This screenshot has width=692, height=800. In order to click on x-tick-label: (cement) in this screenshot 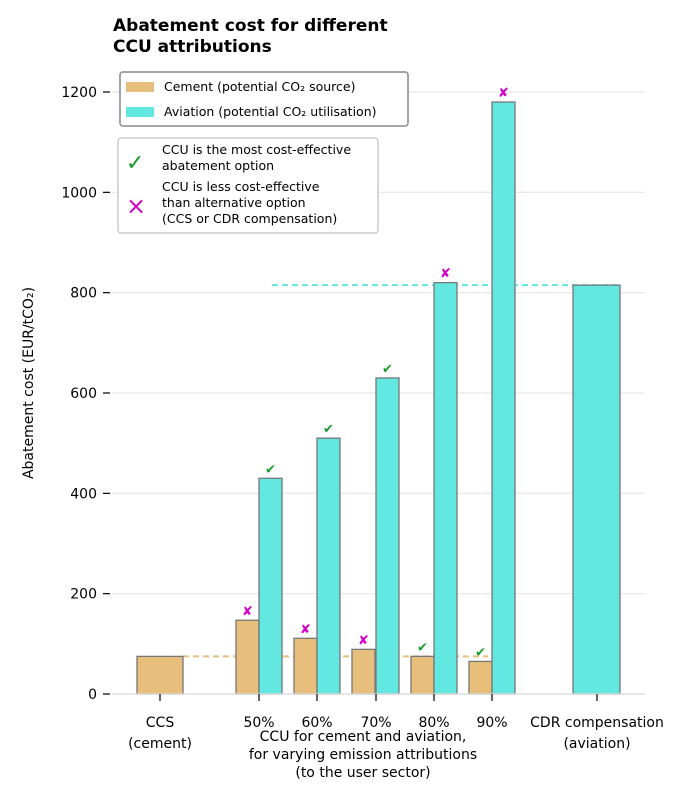, I will do `click(160, 744)`.